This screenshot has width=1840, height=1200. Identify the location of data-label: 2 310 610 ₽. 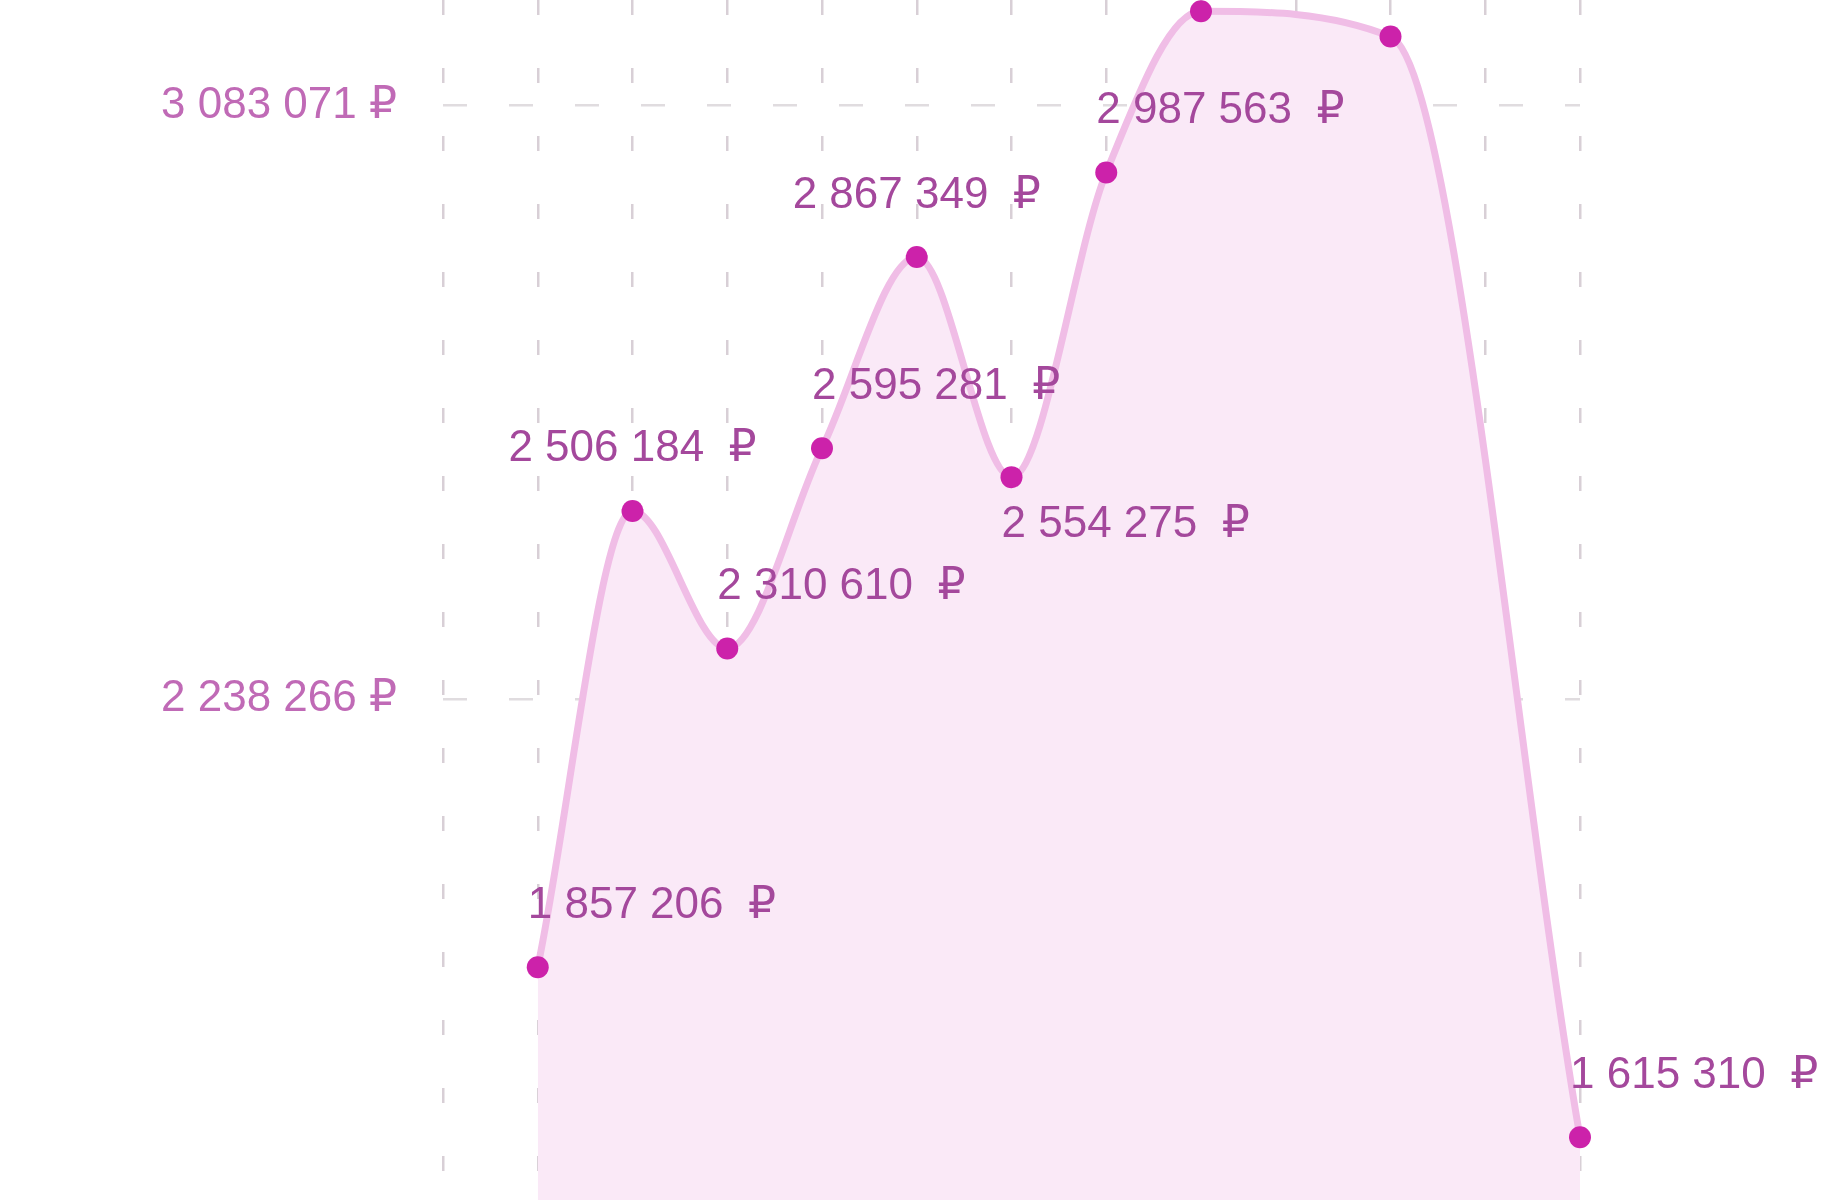
(841, 583).